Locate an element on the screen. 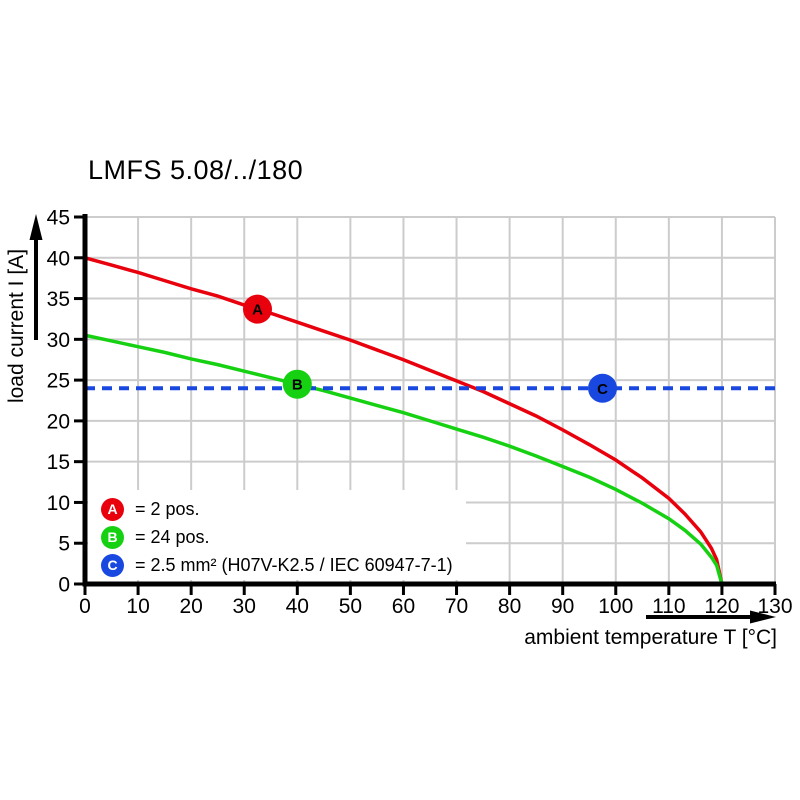  x-tick-label: 130 is located at coordinates (774, 606).